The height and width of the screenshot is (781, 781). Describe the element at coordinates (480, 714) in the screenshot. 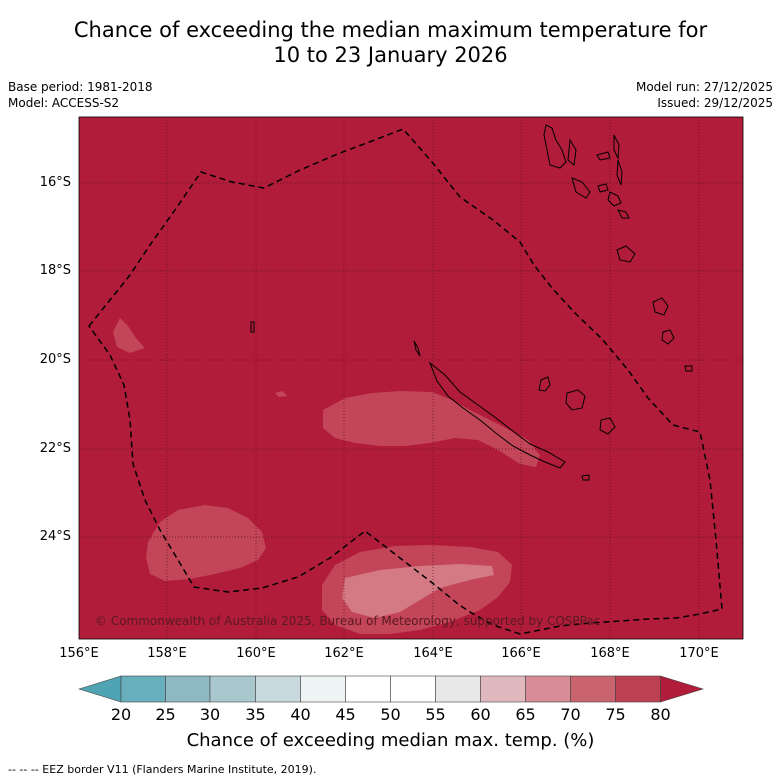

I see `colorbar-tick-60: 60` at that location.